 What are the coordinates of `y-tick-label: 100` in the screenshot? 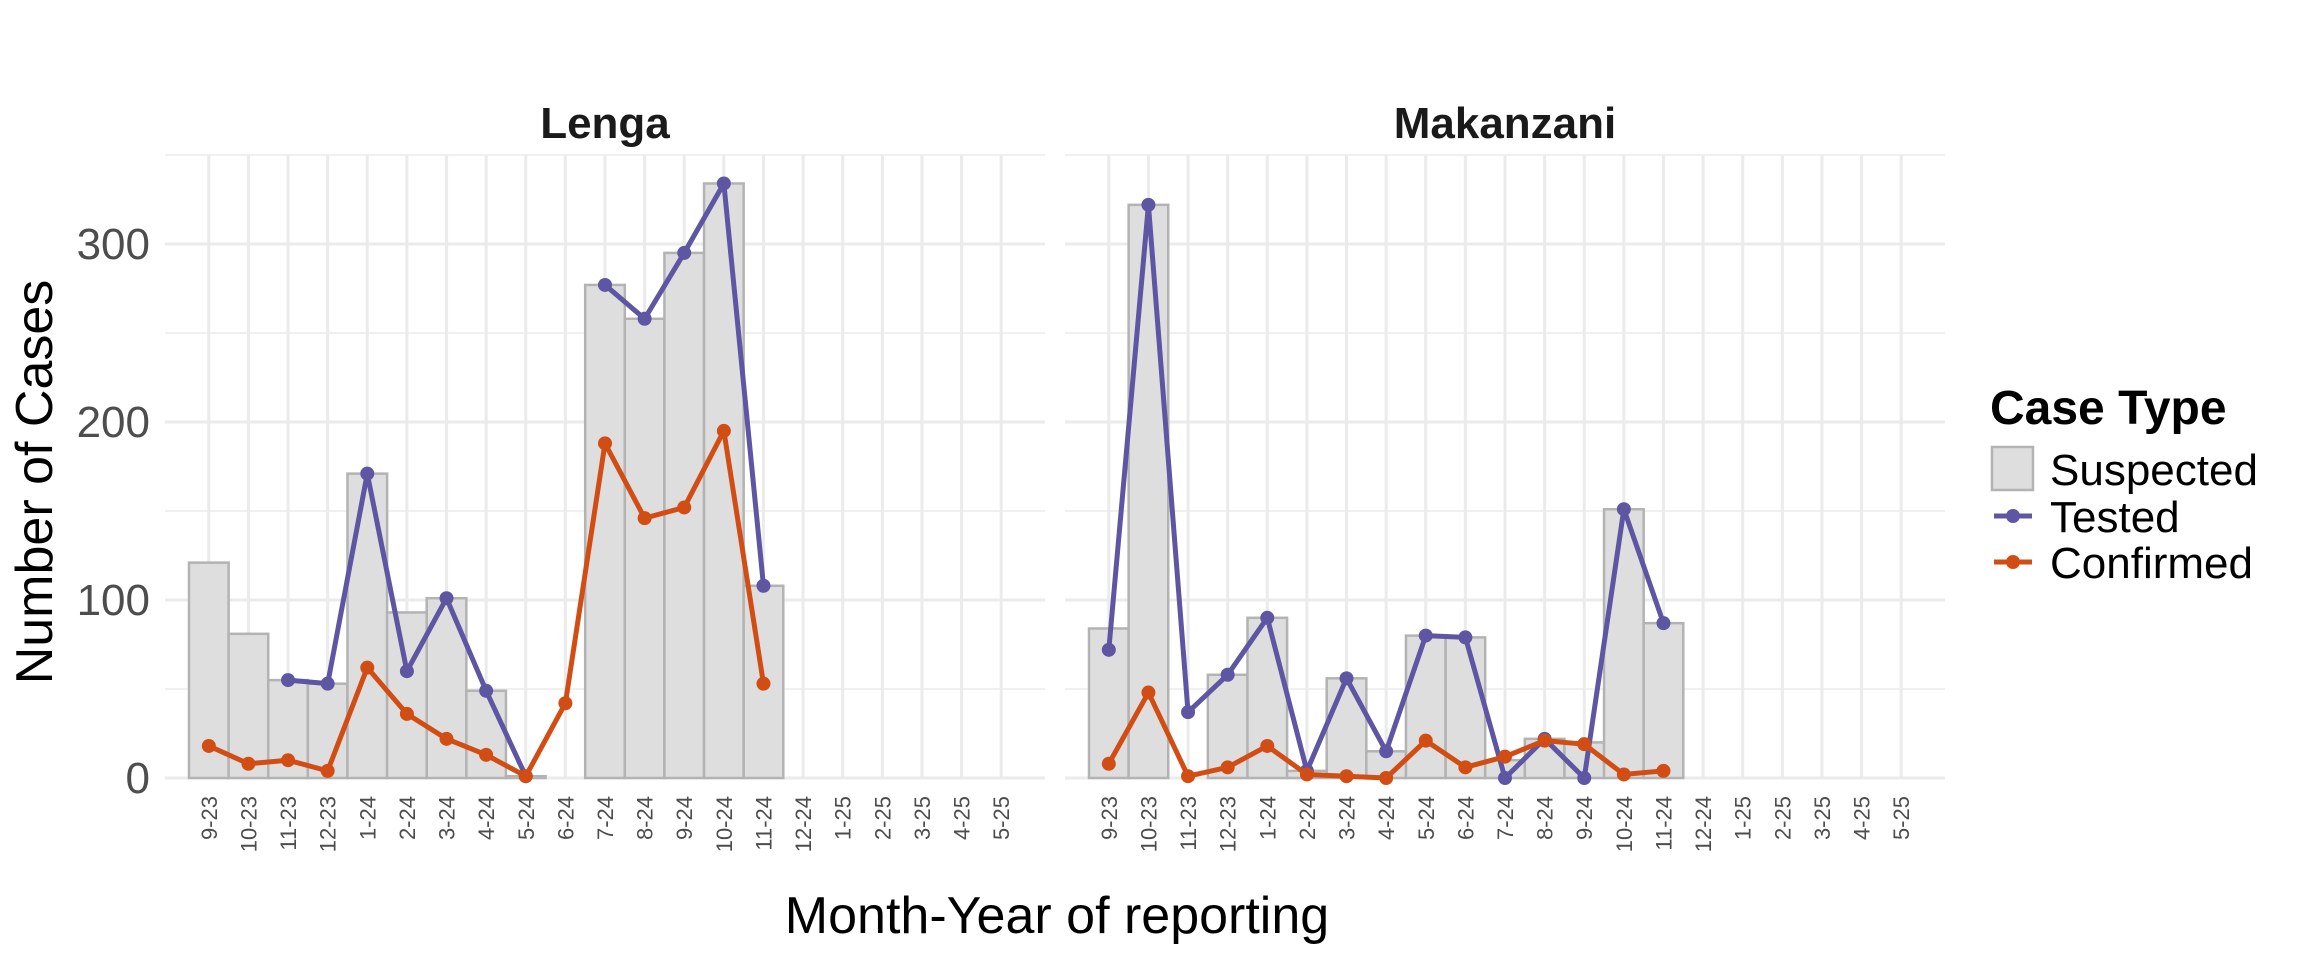 It's located at (113, 600).